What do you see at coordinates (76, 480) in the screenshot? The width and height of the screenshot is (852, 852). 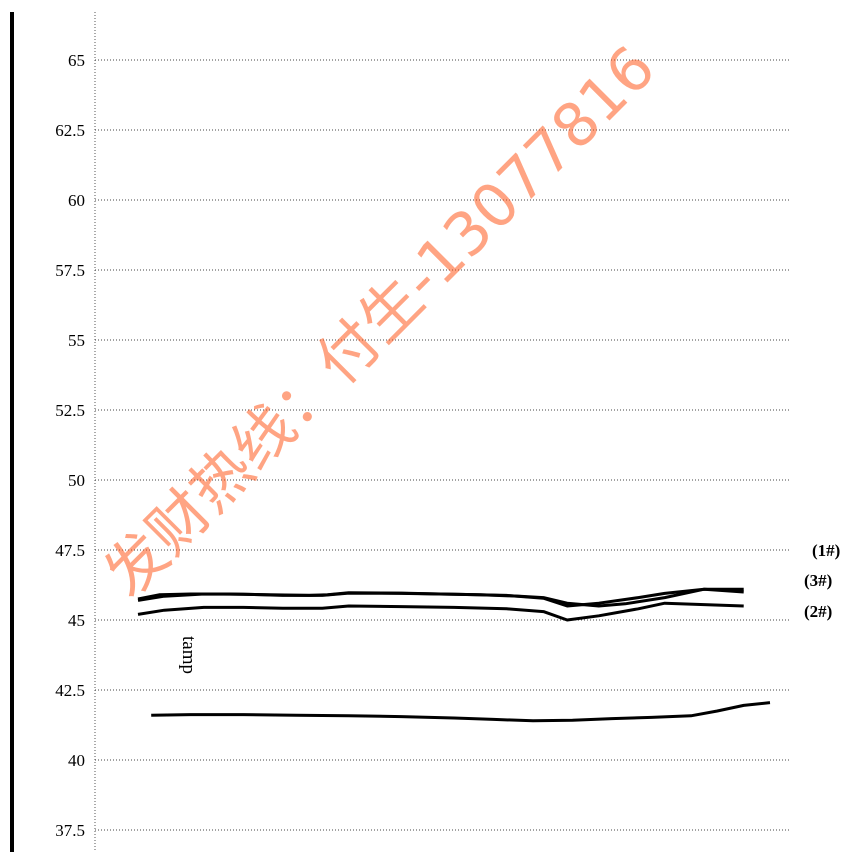 I see `y-tick-label: 50` at bounding box center [76, 480].